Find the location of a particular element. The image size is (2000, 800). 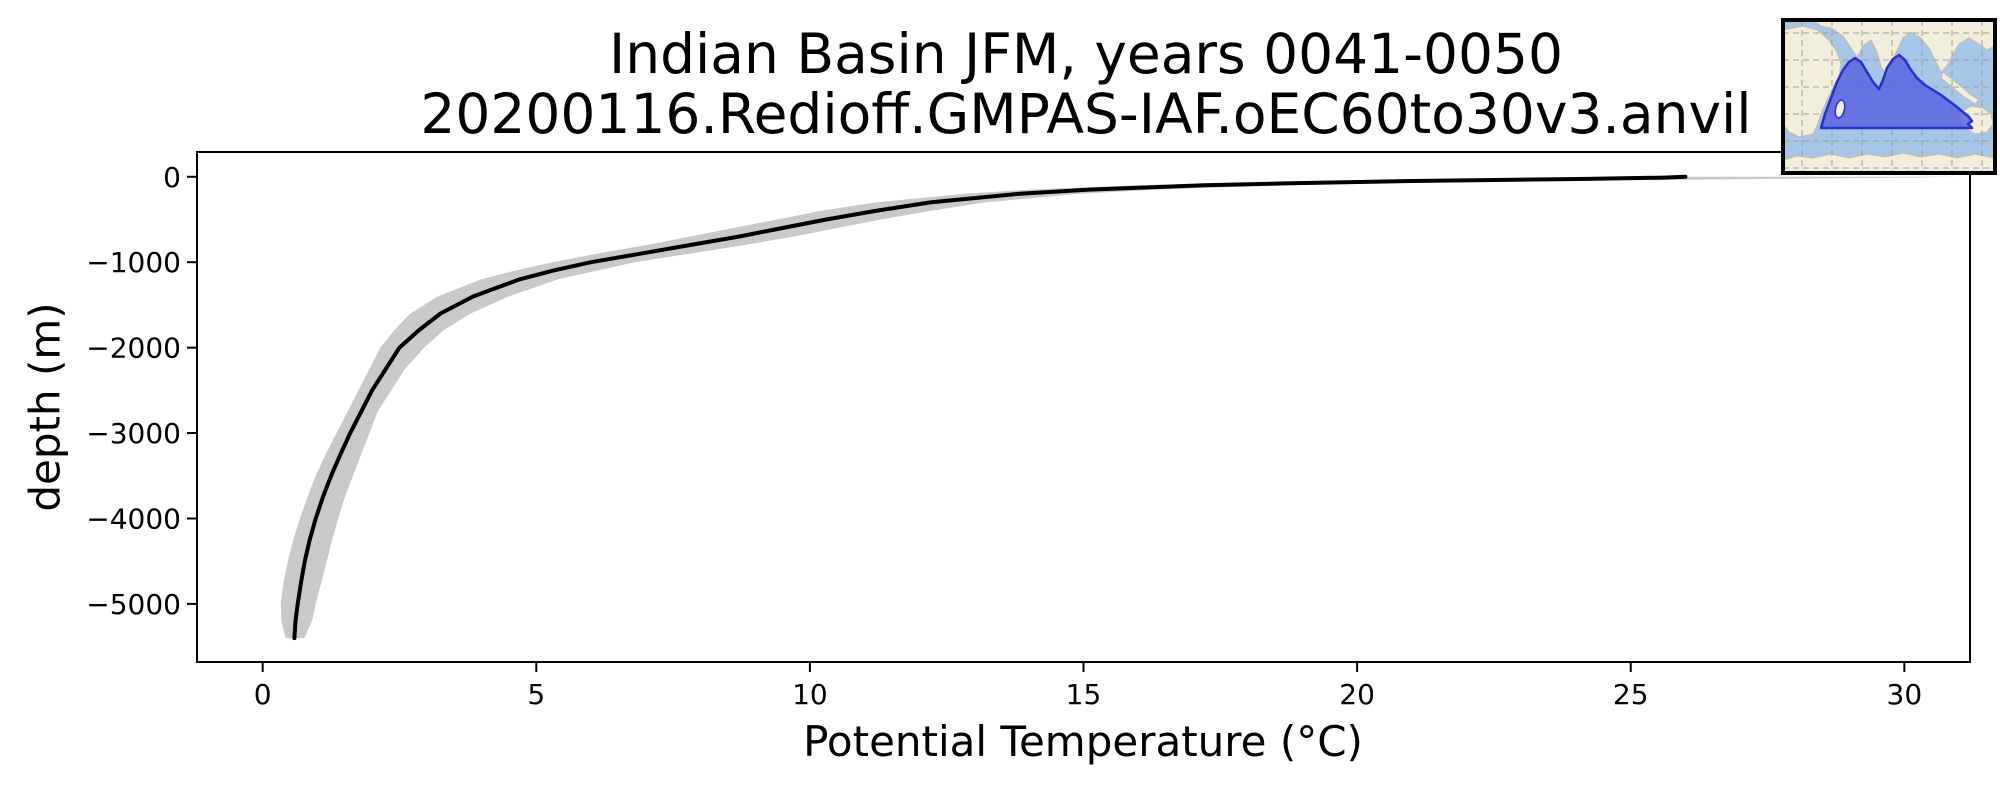

x-axis-label: Potential Temperature (°C) is located at coordinates (1083, 741).